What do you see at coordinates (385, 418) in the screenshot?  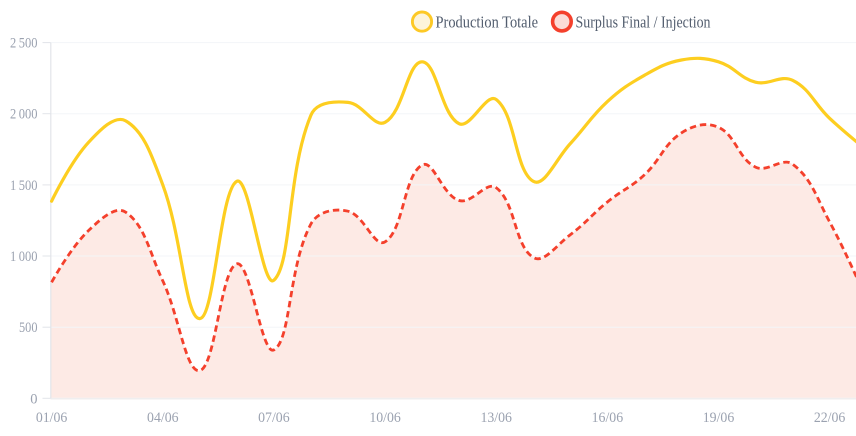 I see `svg-text: 10/06` at bounding box center [385, 418].